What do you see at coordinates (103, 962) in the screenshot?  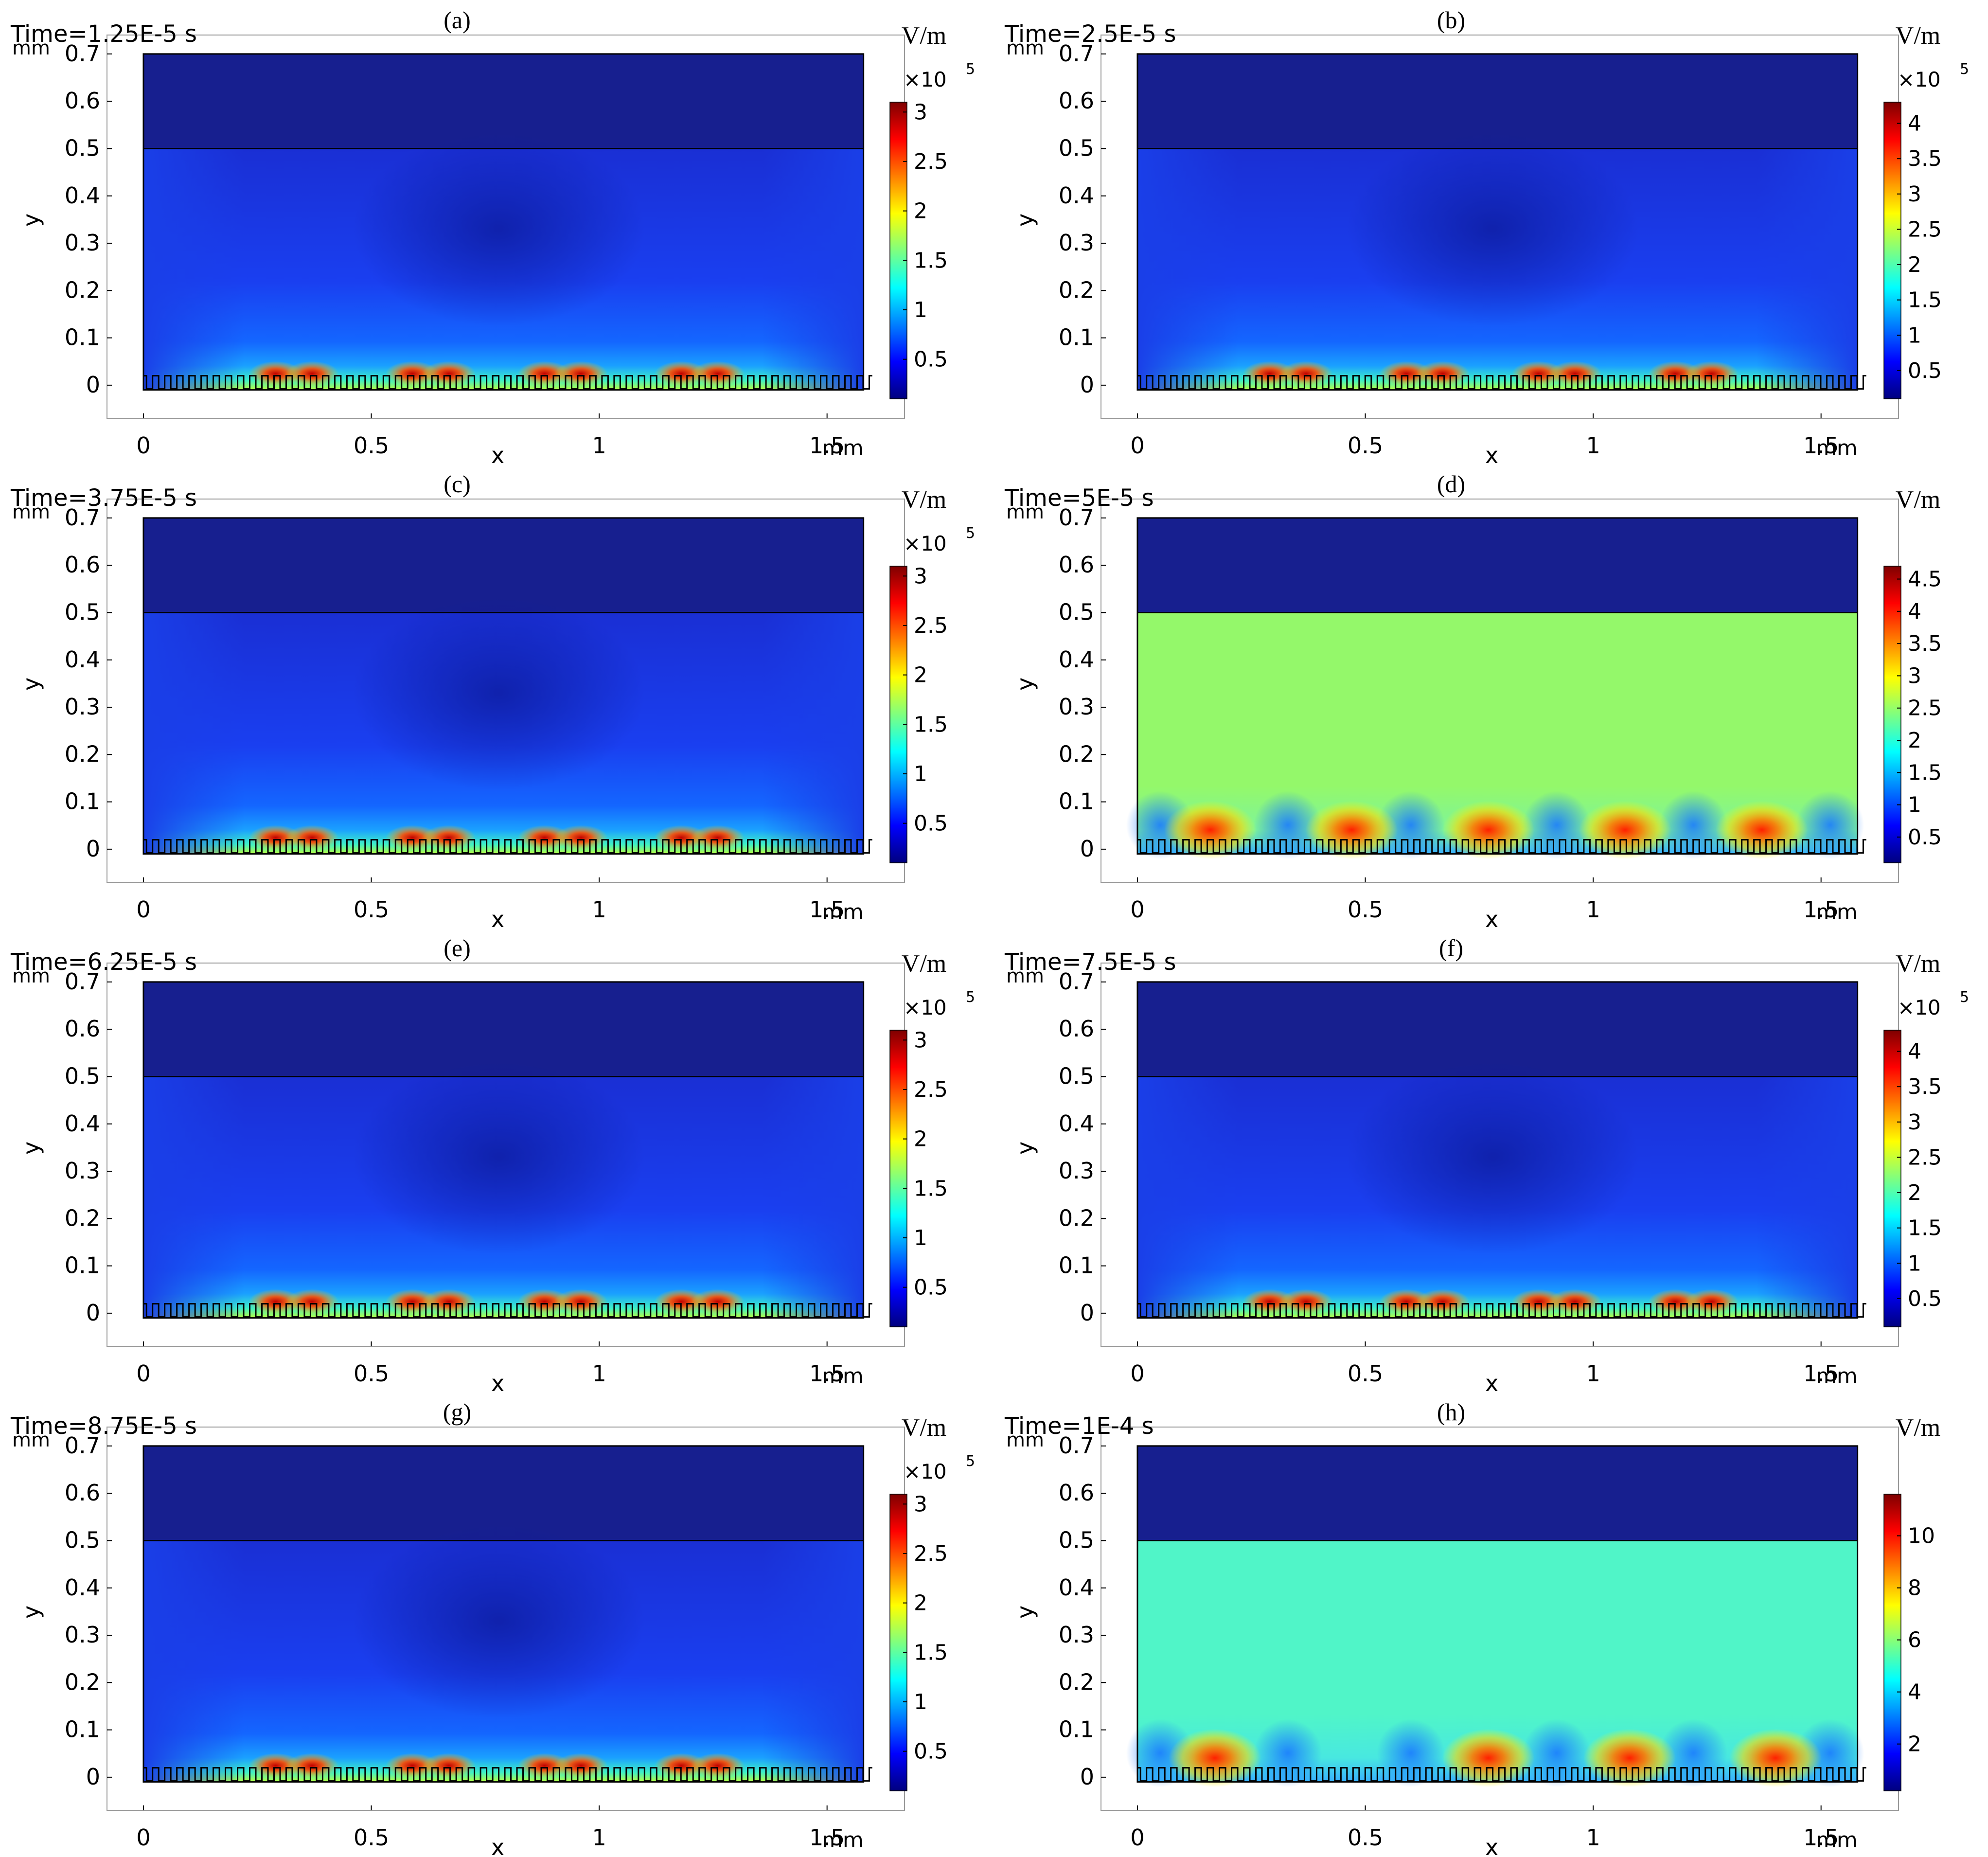 I see `time-label: Time=6.25E-5 s` at bounding box center [103, 962].